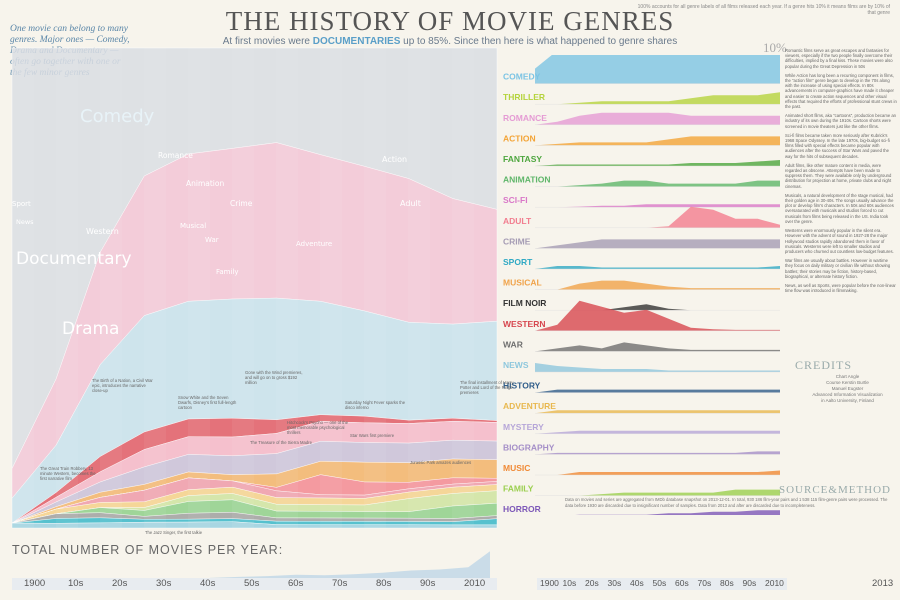 Image resolution: width=900 pixels, height=600 pixels. I want to click on multiple-area-music, so click(657, 472).